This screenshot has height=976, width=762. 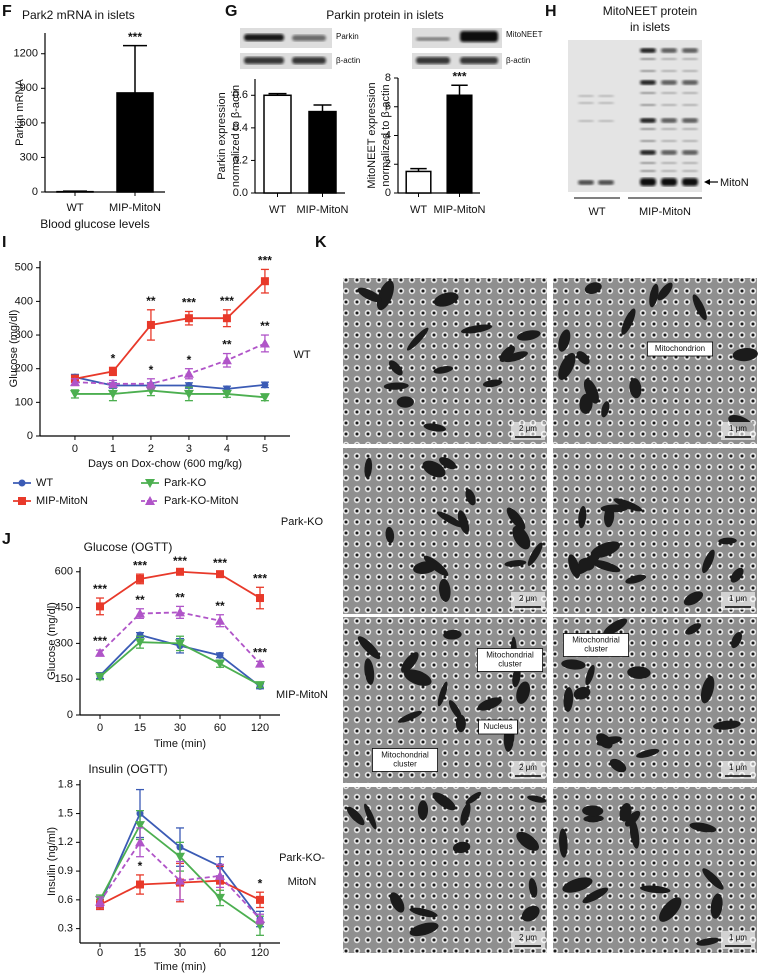 I want to click on blot-label: MitoNEET, so click(x=524, y=34).